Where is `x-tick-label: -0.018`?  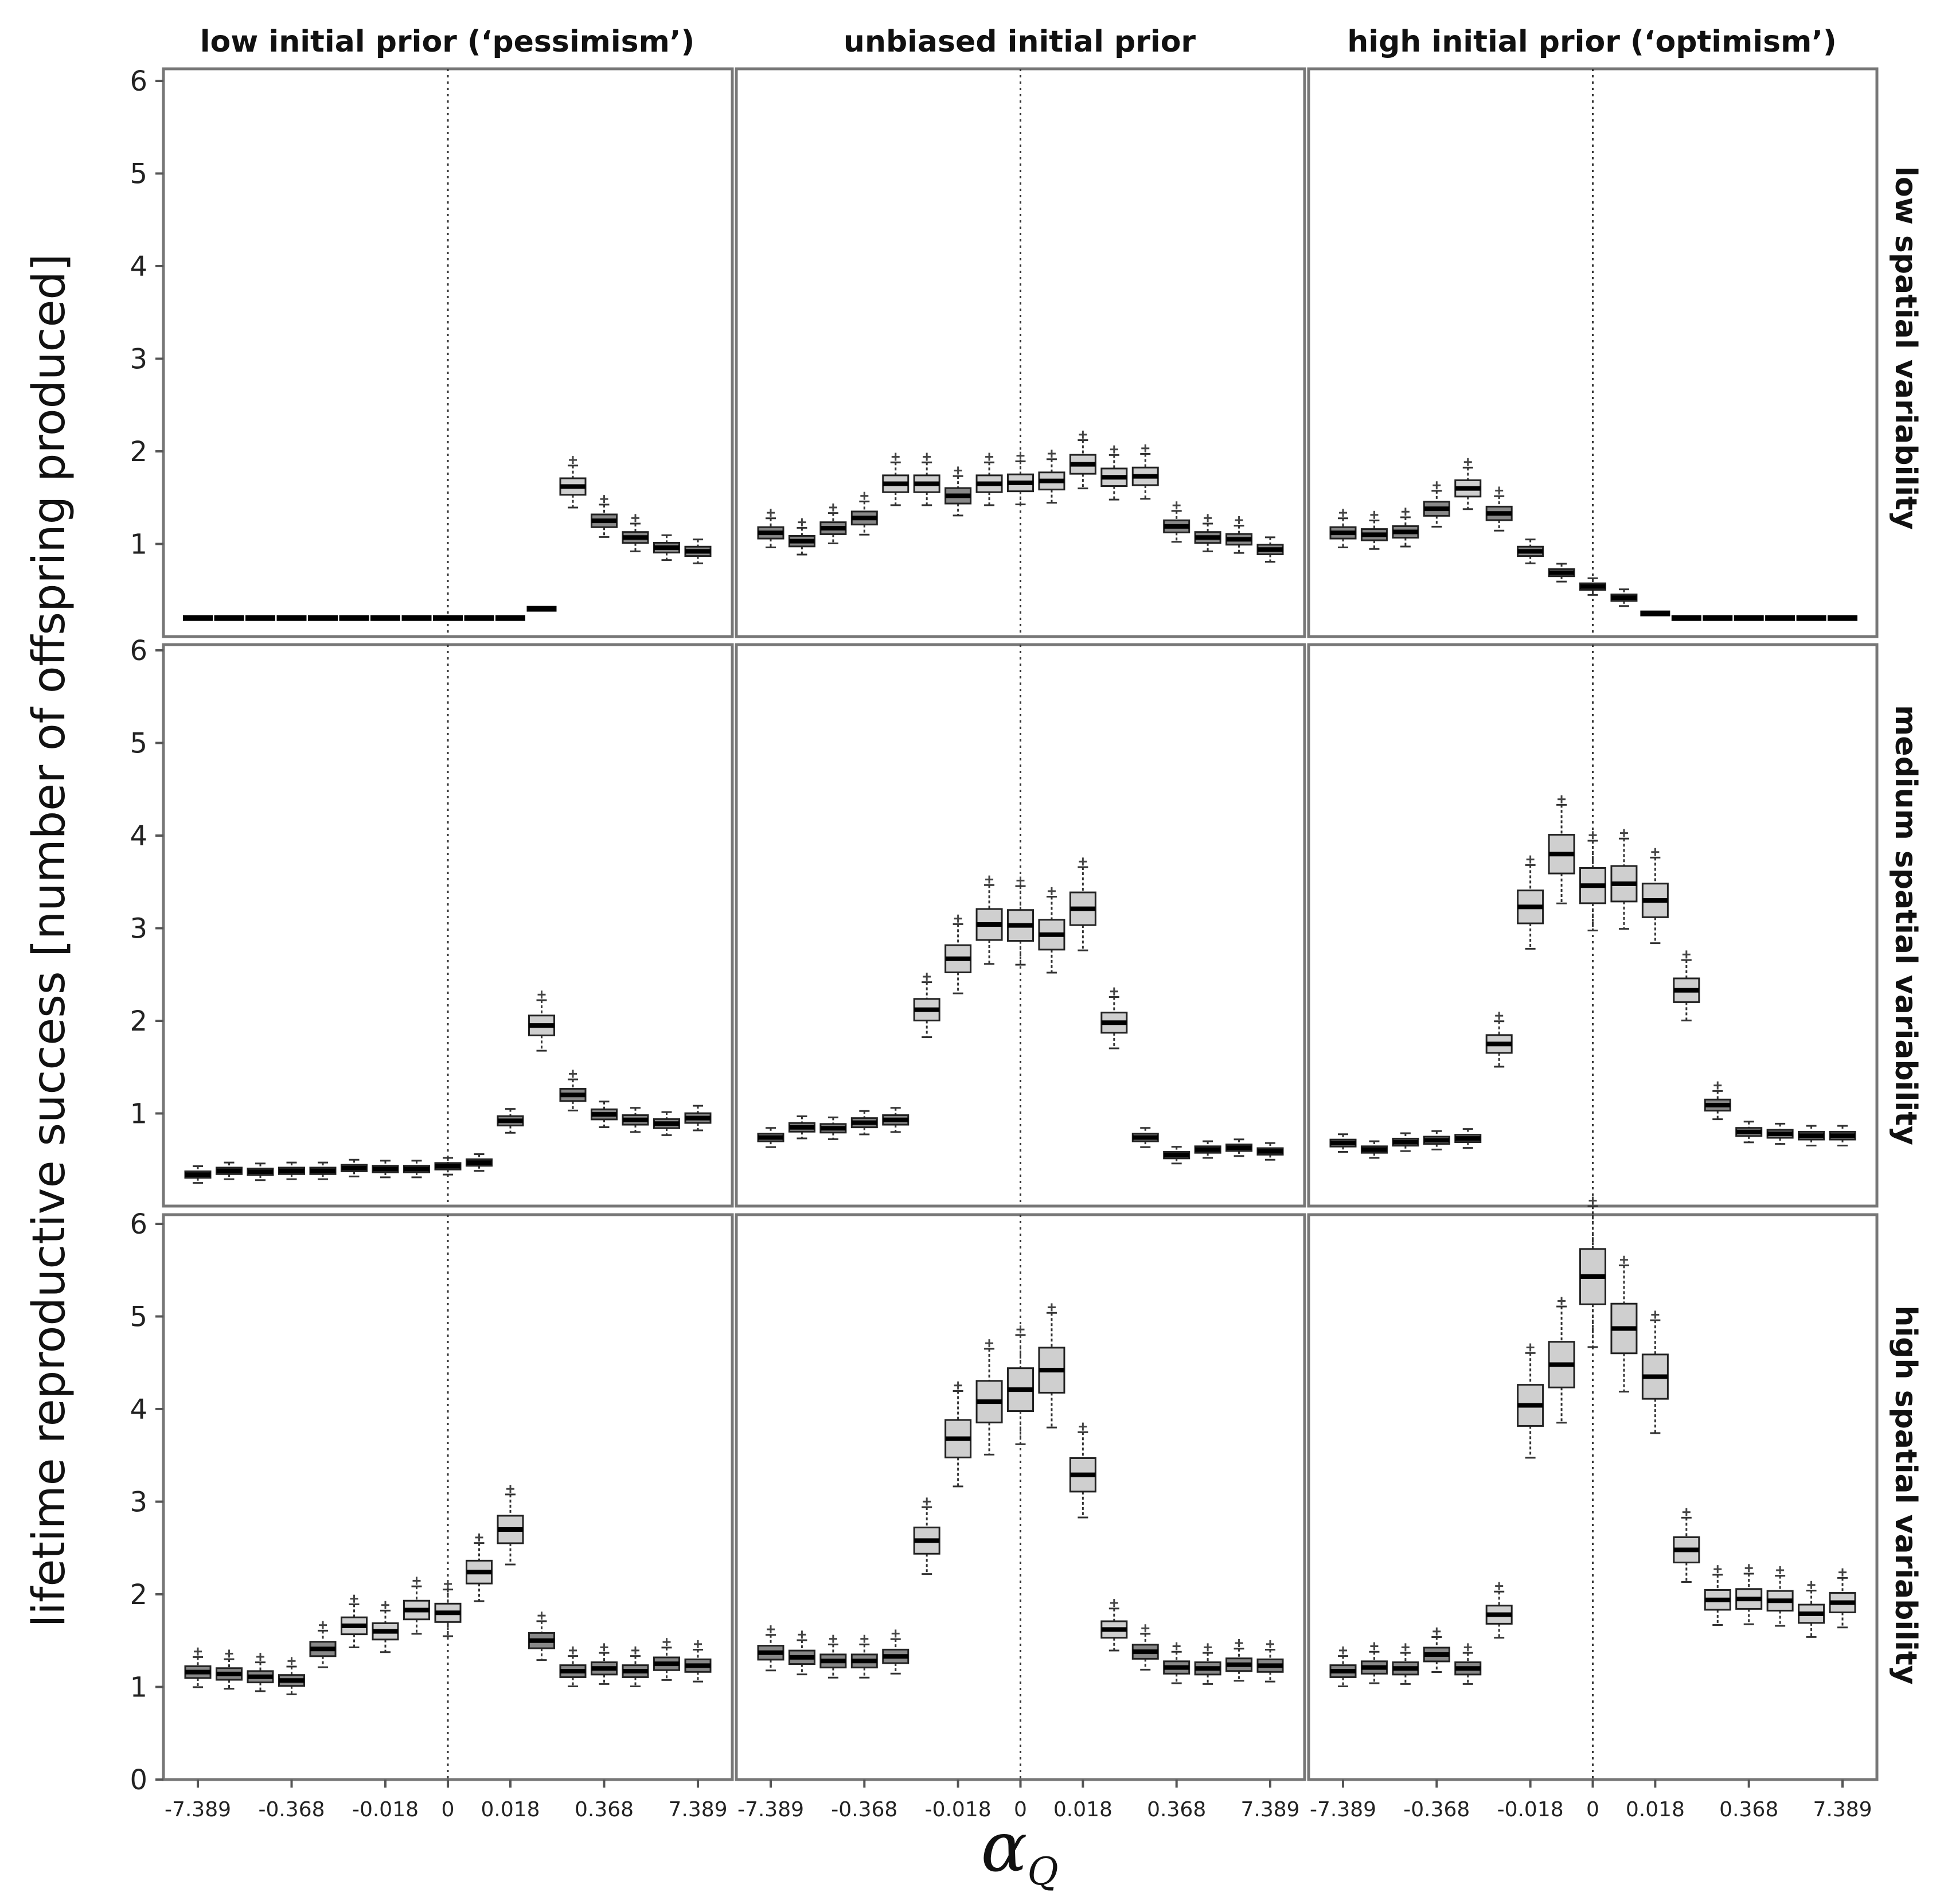 x-tick-label: -0.018 is located at coordinates (1530, 1810).